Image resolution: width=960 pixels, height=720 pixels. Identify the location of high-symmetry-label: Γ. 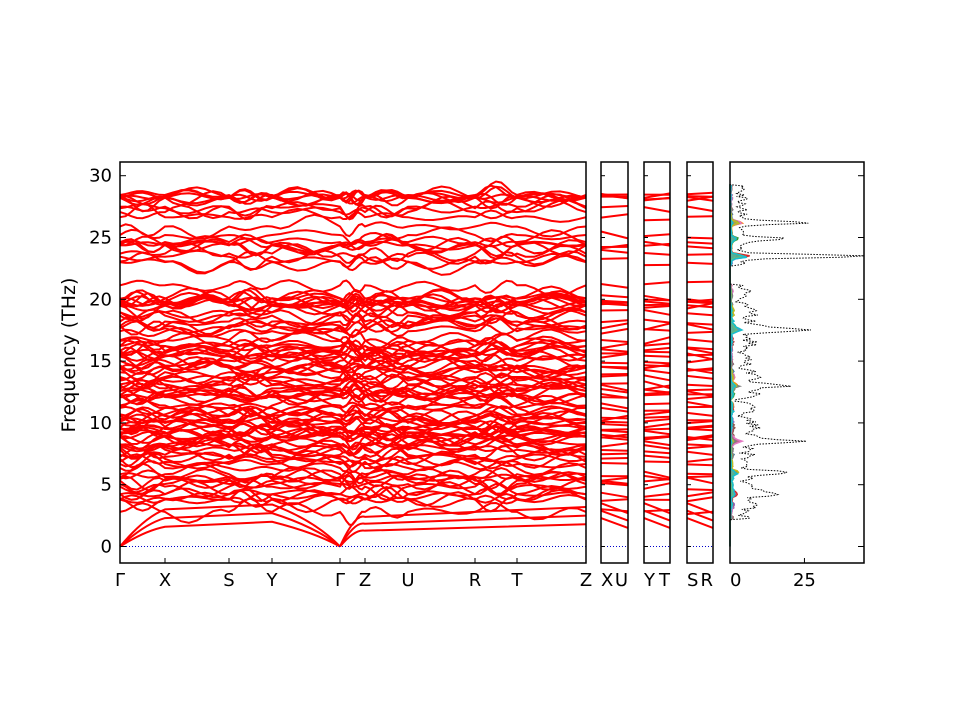
(340, 580).